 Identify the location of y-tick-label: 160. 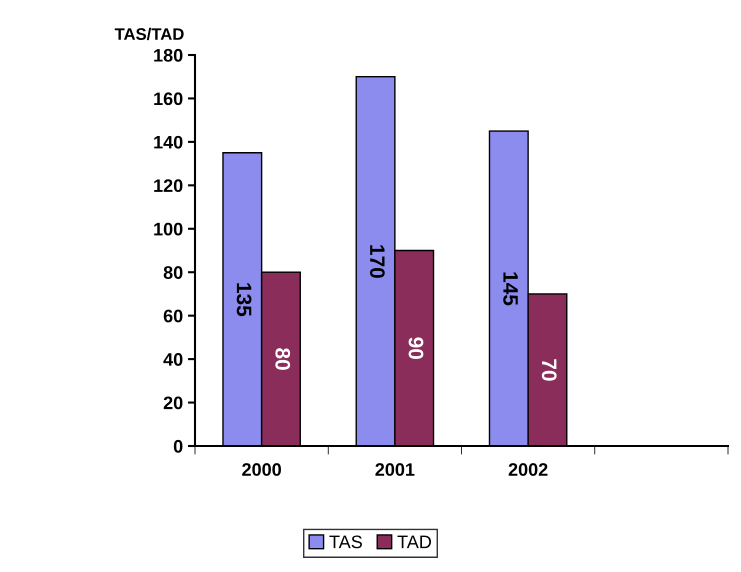
(168, 99).